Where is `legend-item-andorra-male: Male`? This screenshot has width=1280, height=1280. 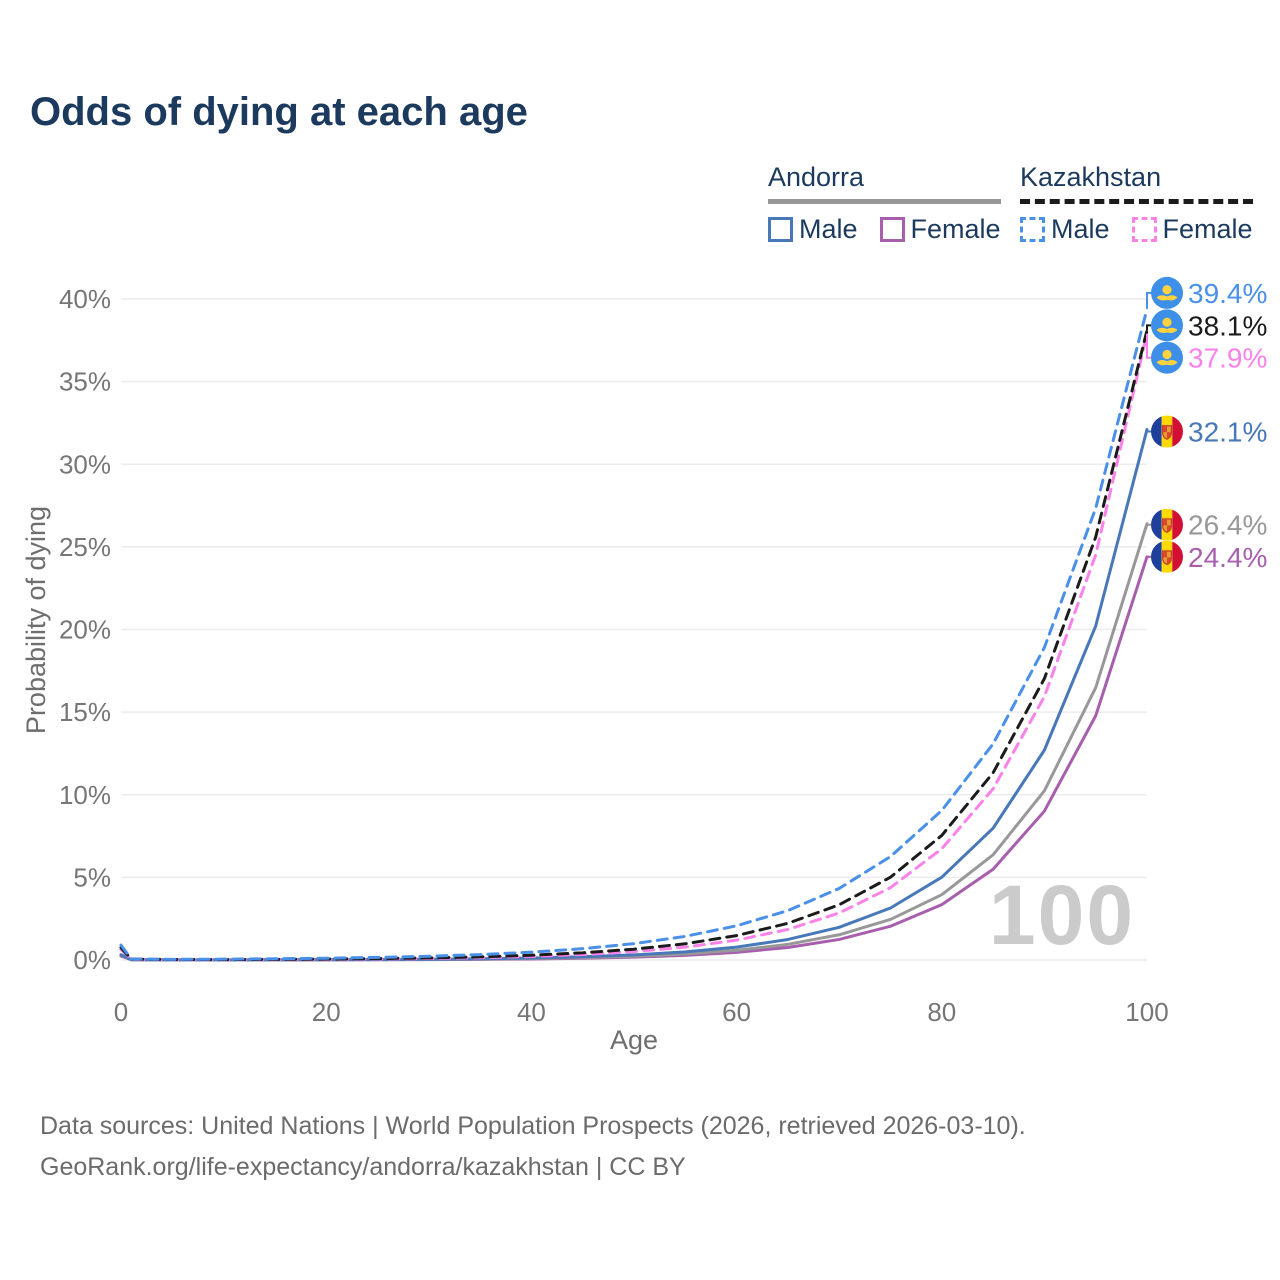 legend-item-andorra-male: Male is located at coordinates (813, 229).